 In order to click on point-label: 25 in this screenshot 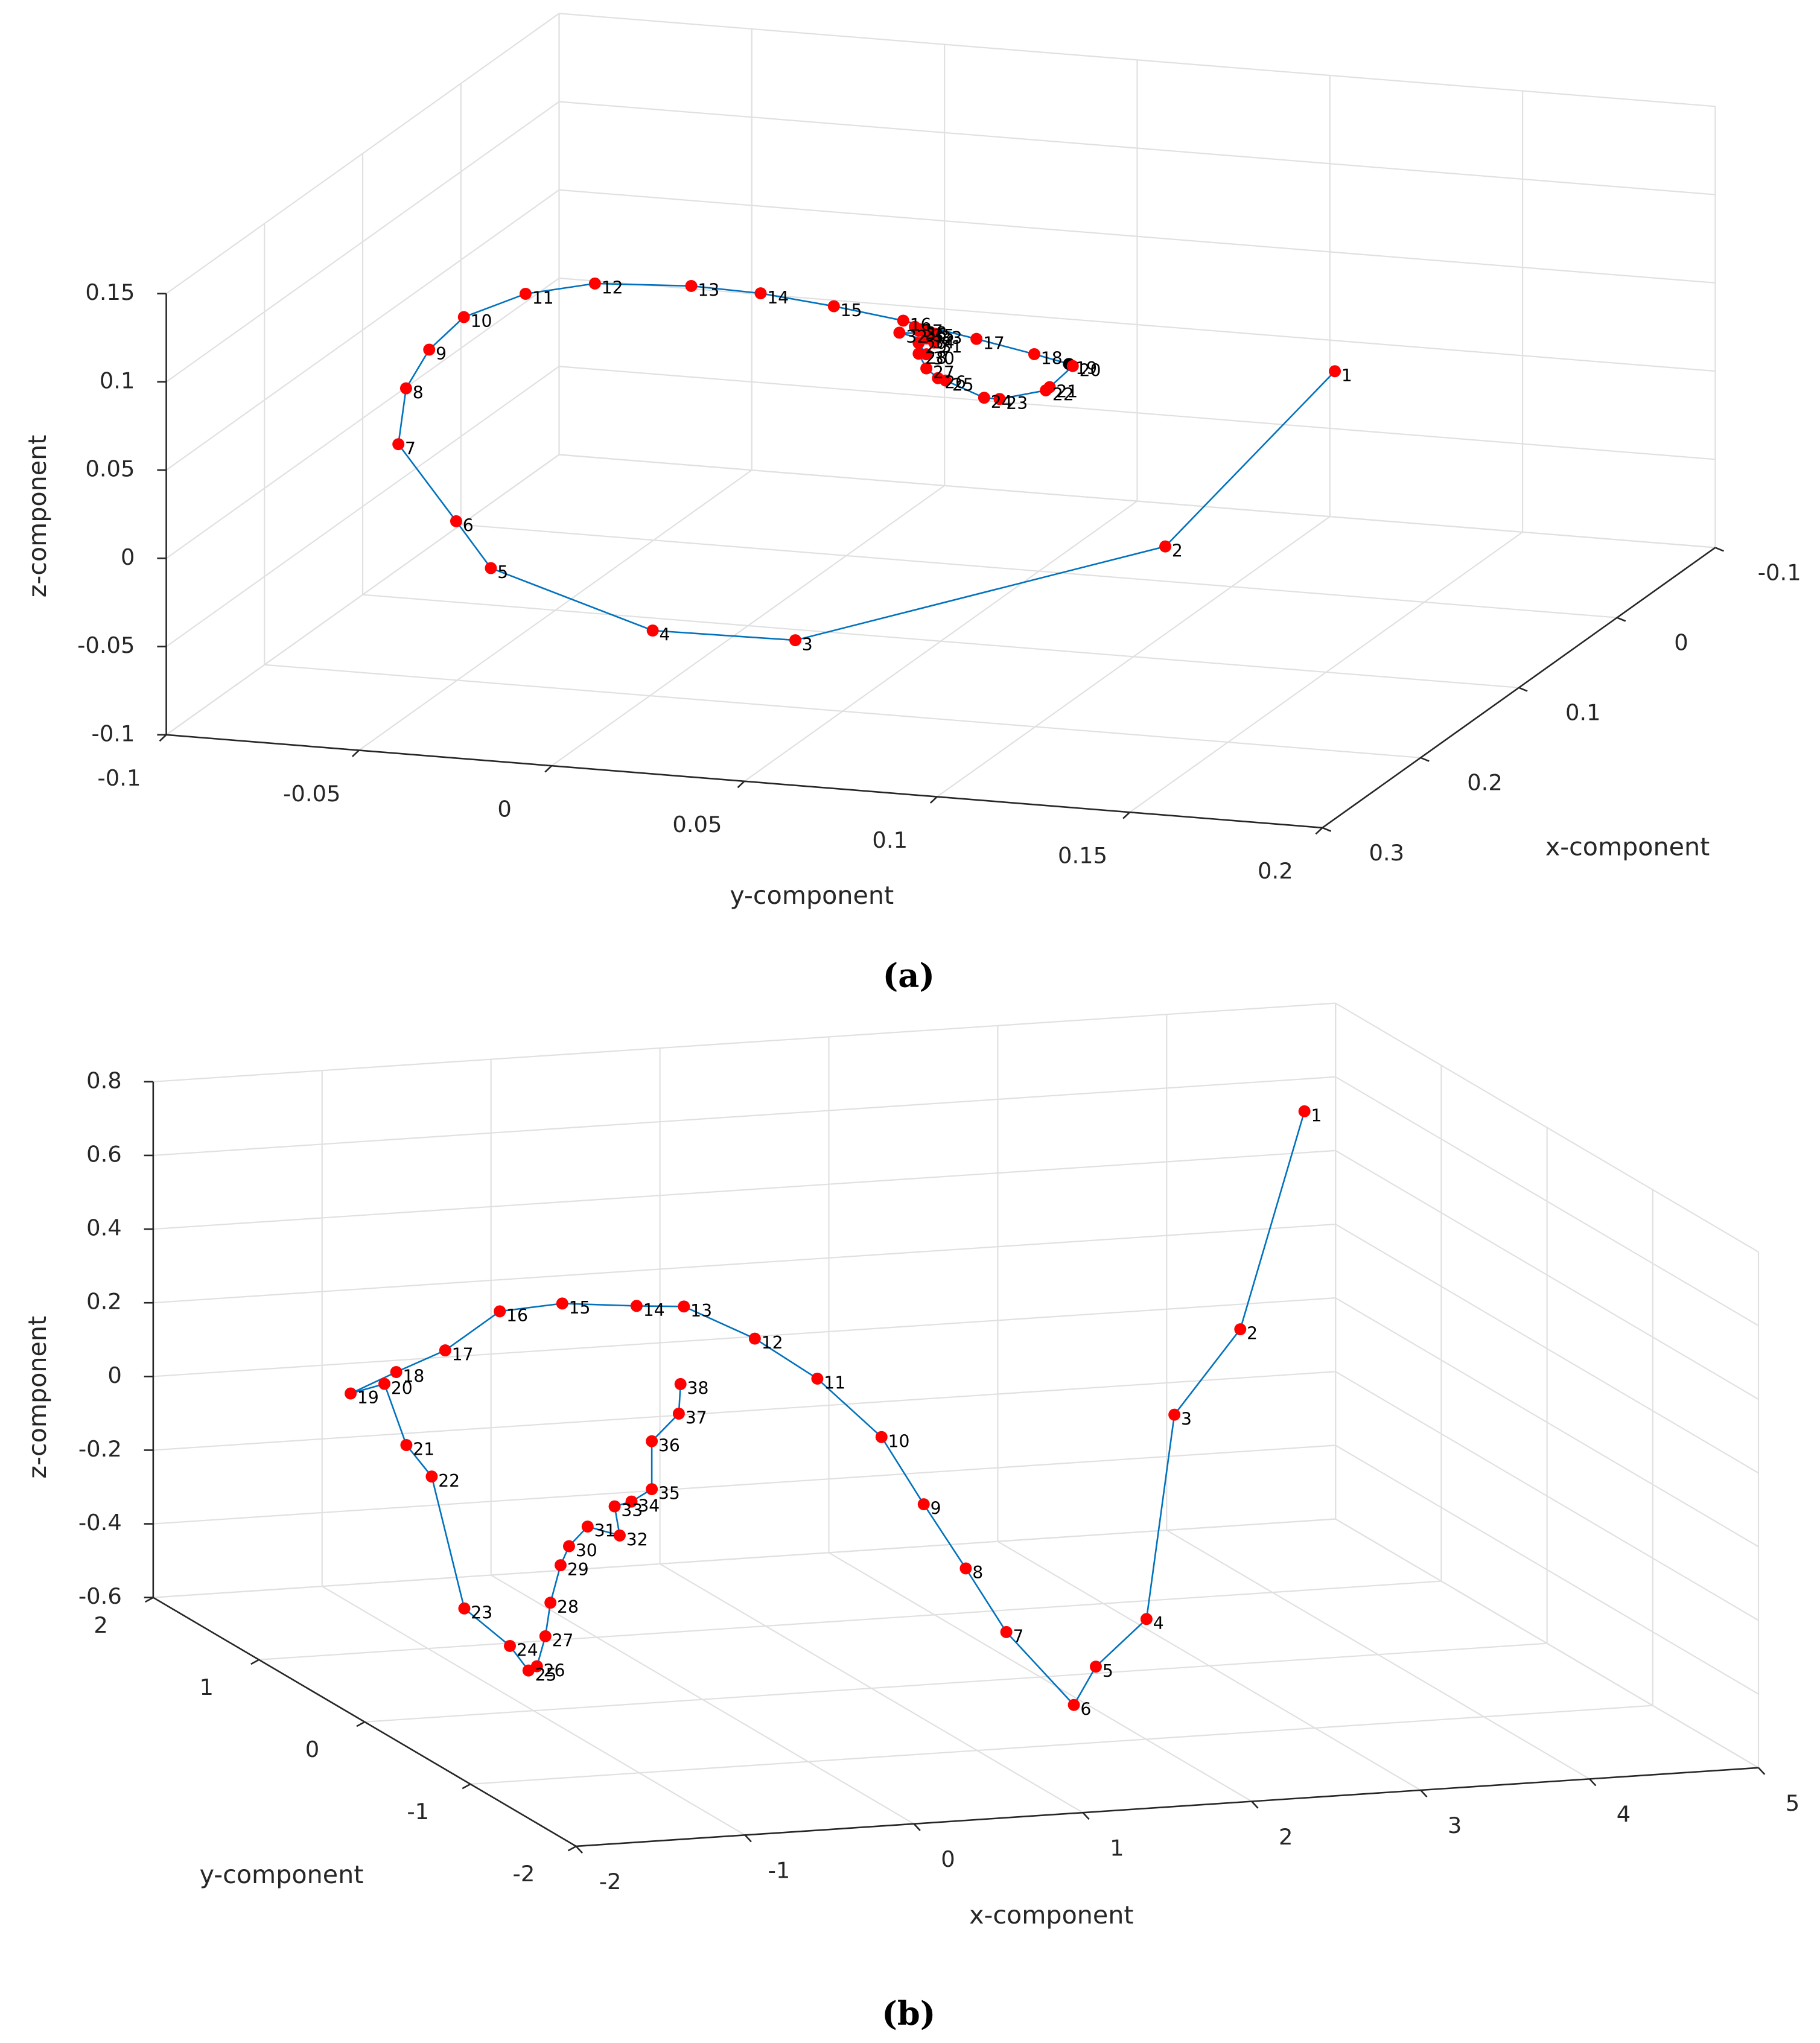, I will do `click(963, 385)`.